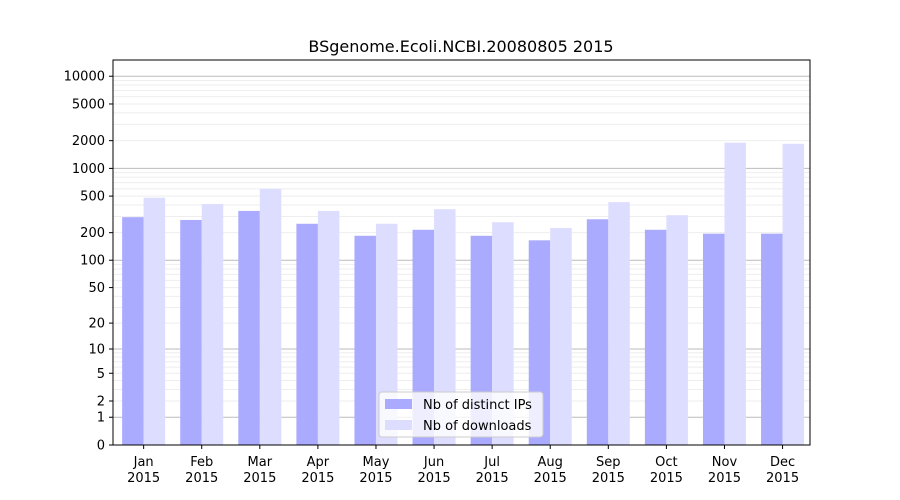  Describe the element at coordinates (88, 104) in the screenshot. I see `y-tick-label: 5000` at that location.